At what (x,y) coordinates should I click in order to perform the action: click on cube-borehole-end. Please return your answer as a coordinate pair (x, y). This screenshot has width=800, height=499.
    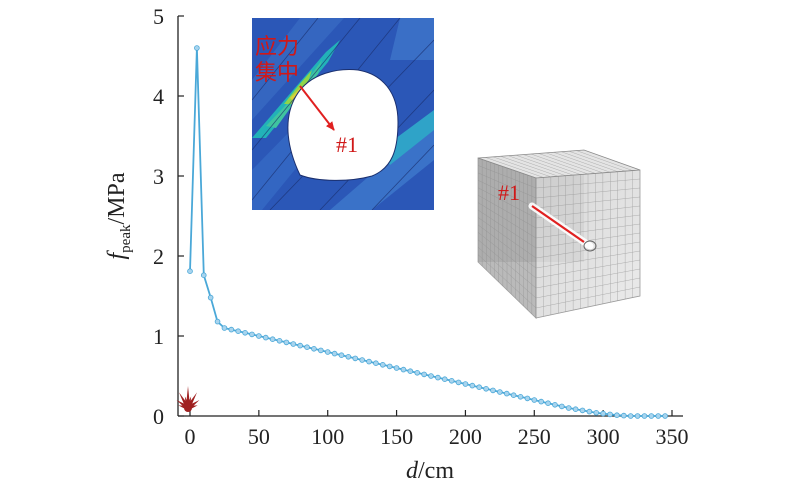
    Looking at the image, I should click on (590, 246).